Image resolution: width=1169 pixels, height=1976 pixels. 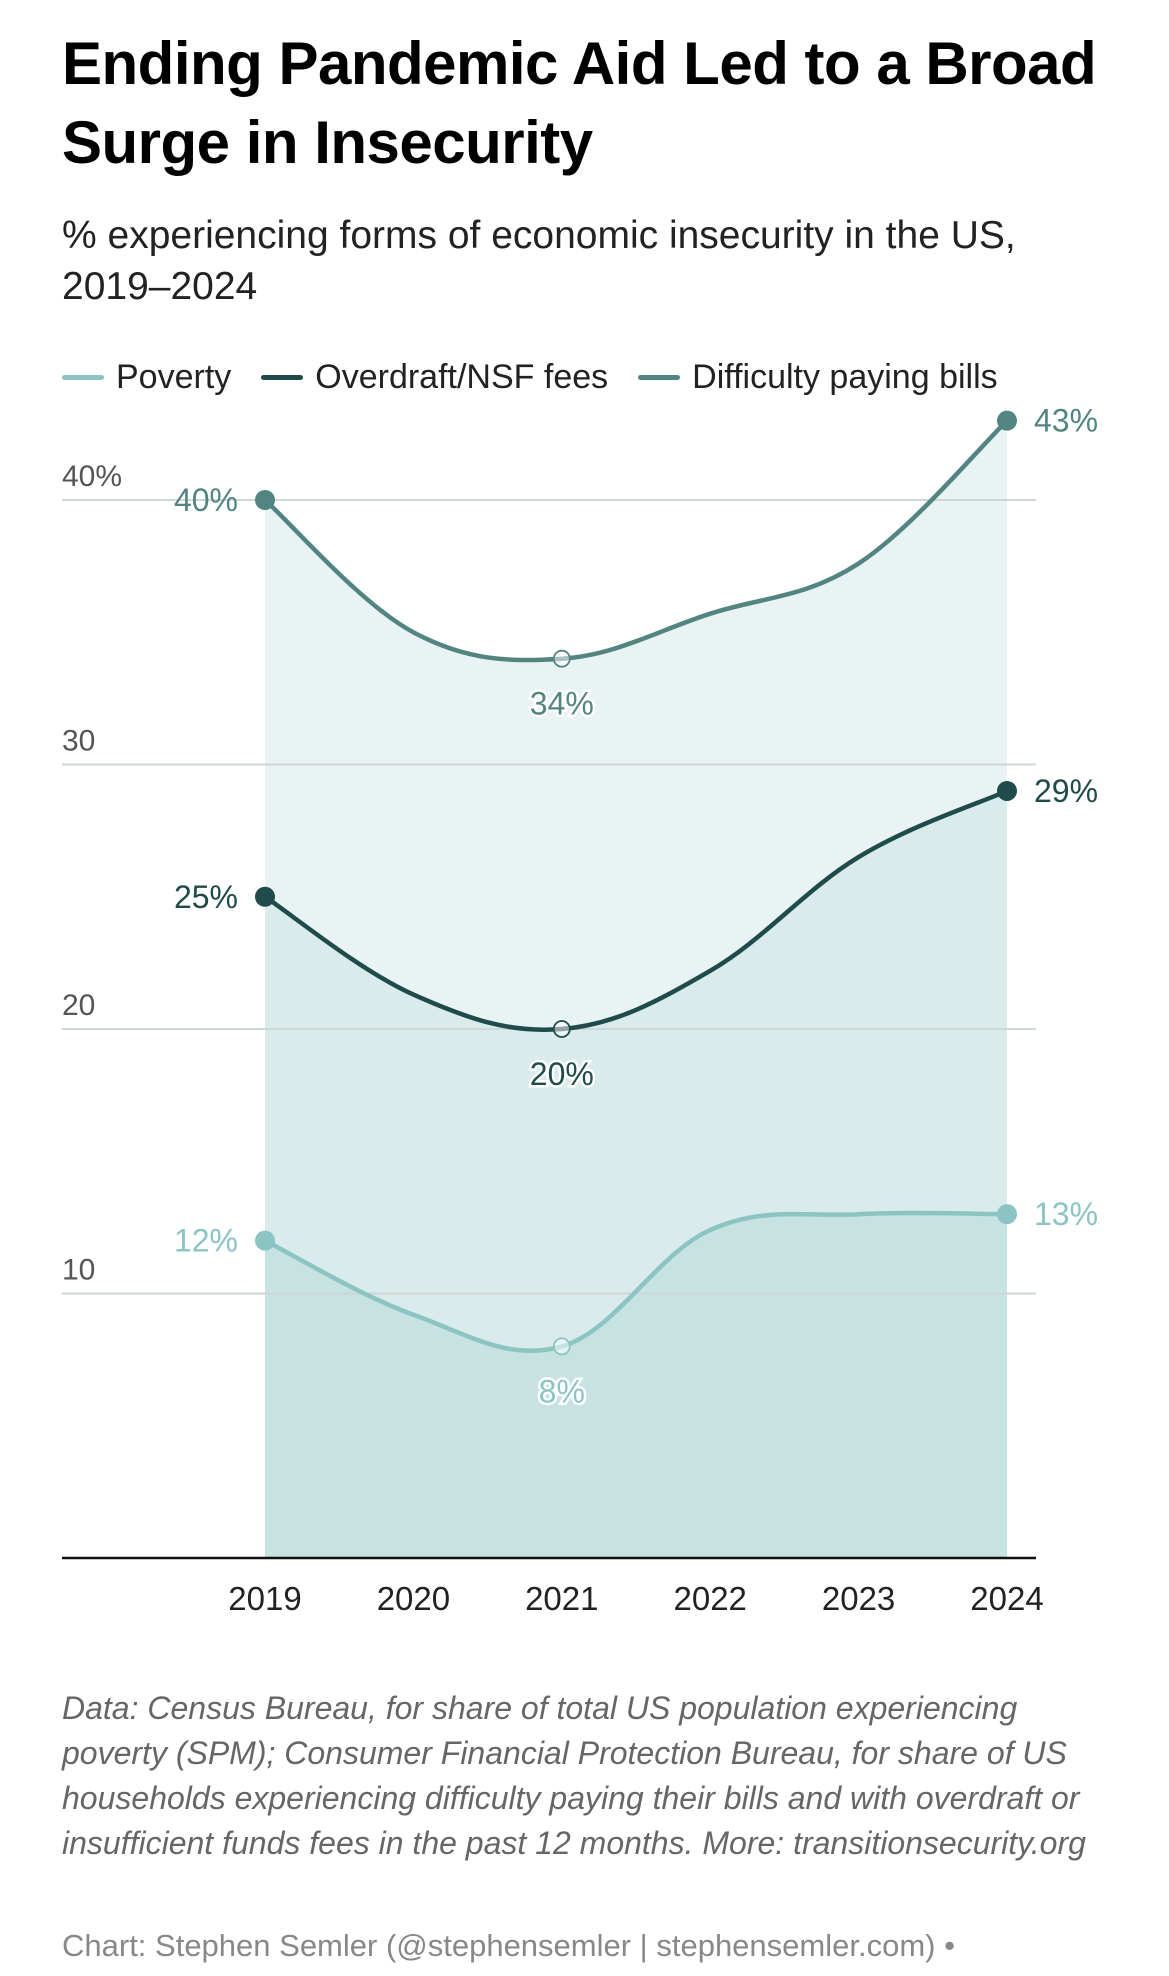 What do you see at coordinates (206, 897) in the screenshot?
I see `data-label: 25%` at bounding box center [206, 897].